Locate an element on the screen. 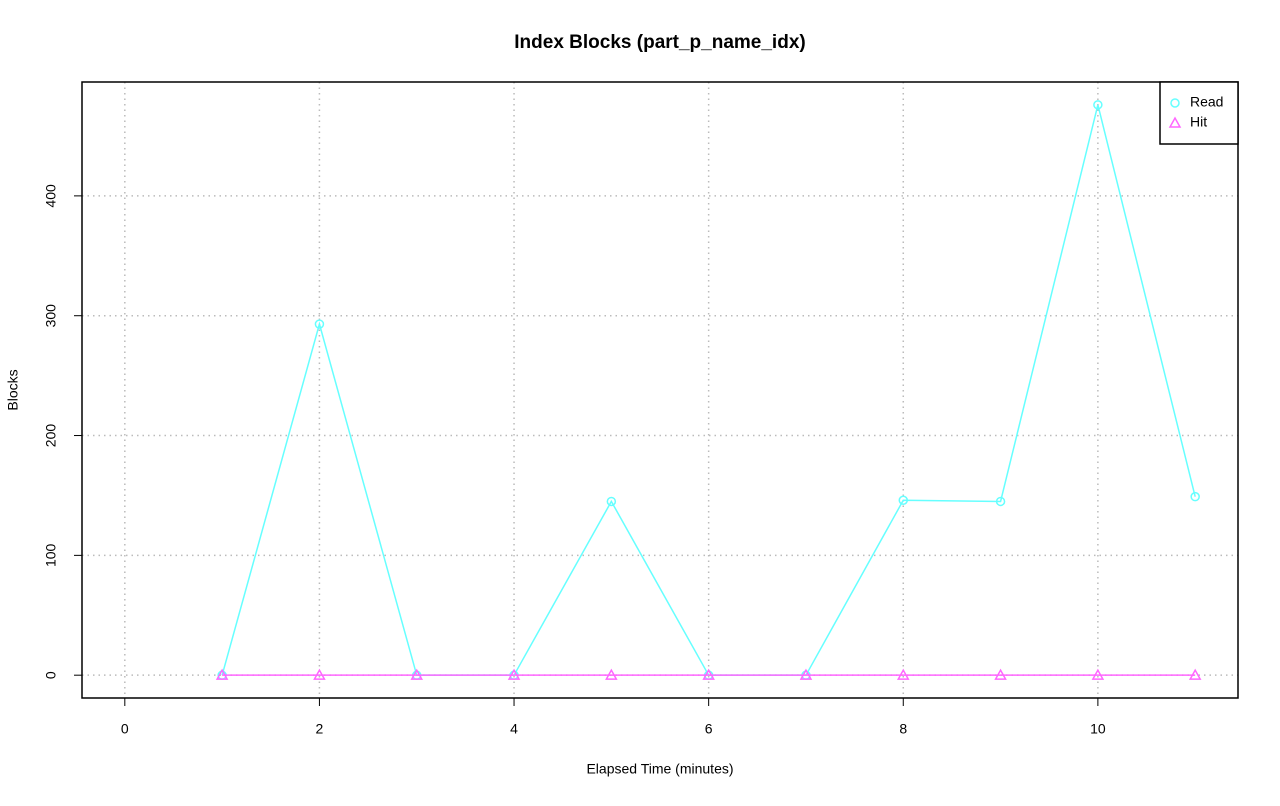 This screenshot has height=806, width=1280. x-tick-label: 10 is located at coordinates (1098, 729).